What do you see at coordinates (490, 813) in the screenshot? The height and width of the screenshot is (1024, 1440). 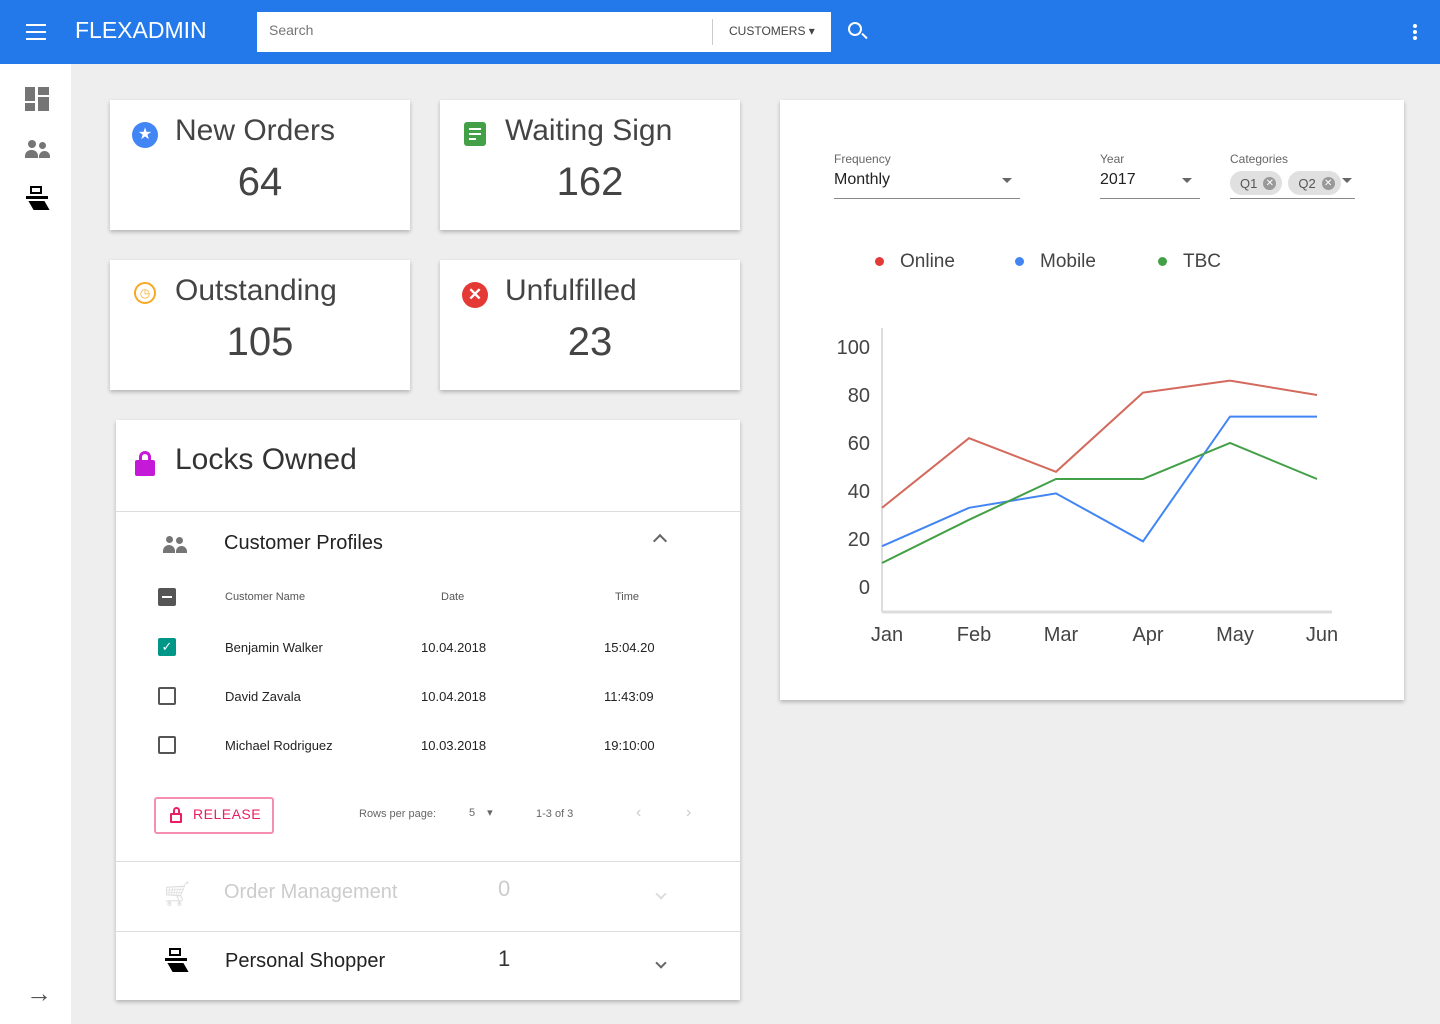 I see `dropdown-arrow-icon: ▾` at bounding box center [490, 813].